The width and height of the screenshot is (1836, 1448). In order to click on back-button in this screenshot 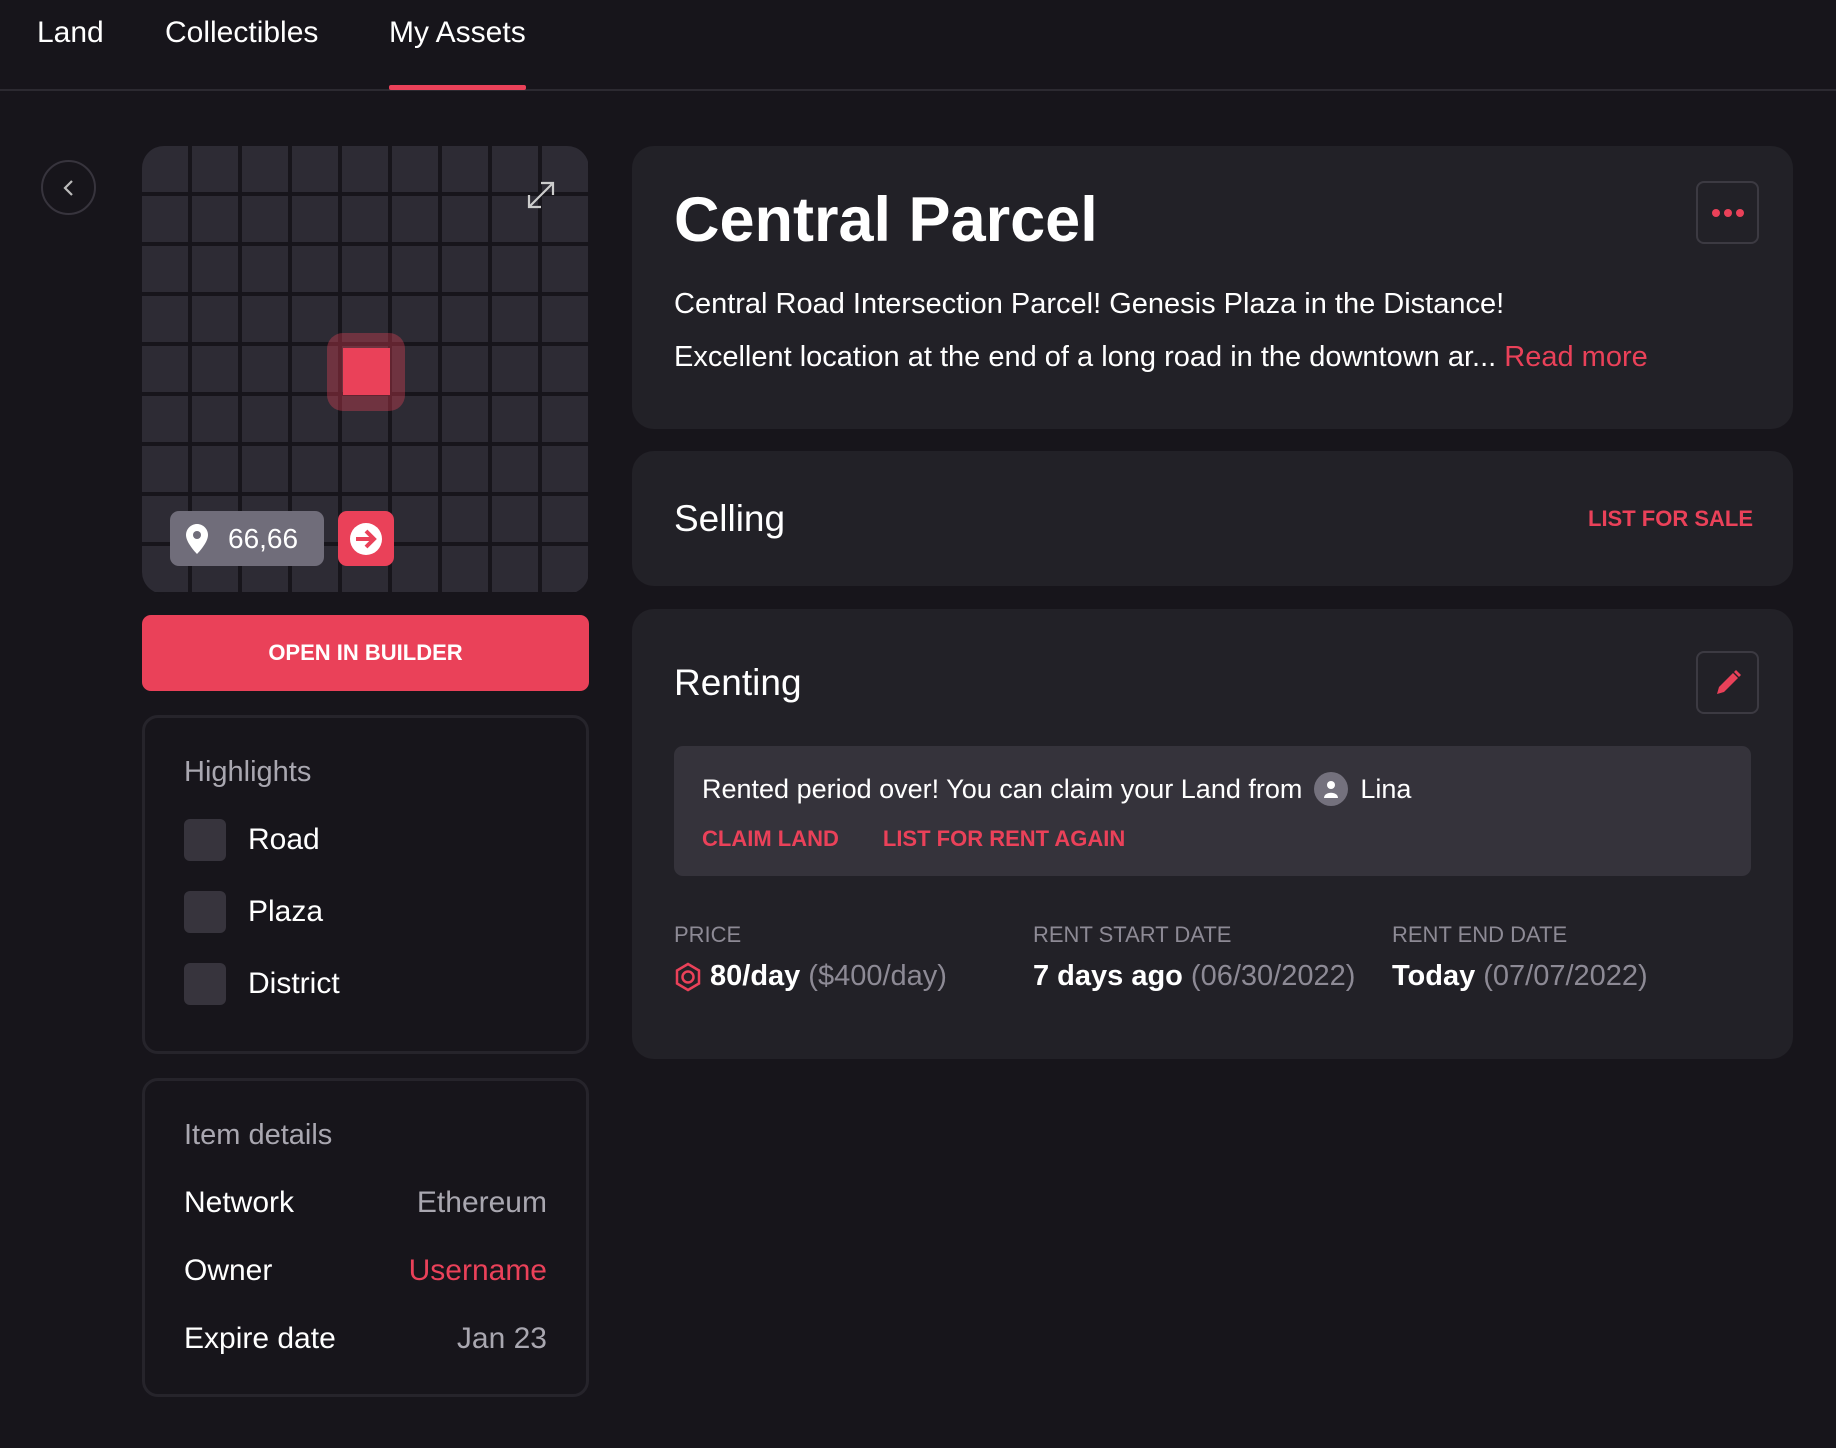, I will do `click(68, 187)`.